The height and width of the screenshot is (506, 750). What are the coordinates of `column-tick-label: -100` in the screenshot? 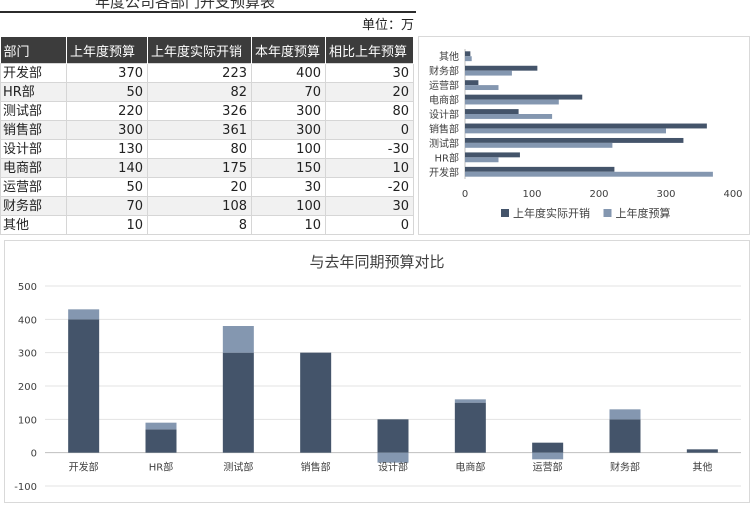 It's located at (25, 487).